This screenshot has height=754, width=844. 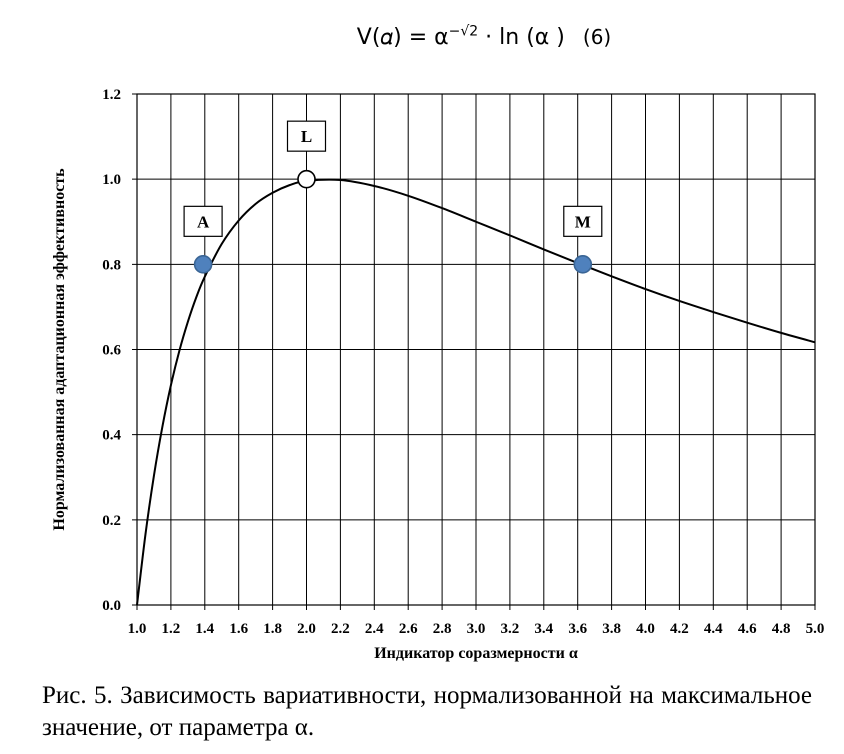 I want to click on x-tick-label: 3.6, so click(x=577, y=629).